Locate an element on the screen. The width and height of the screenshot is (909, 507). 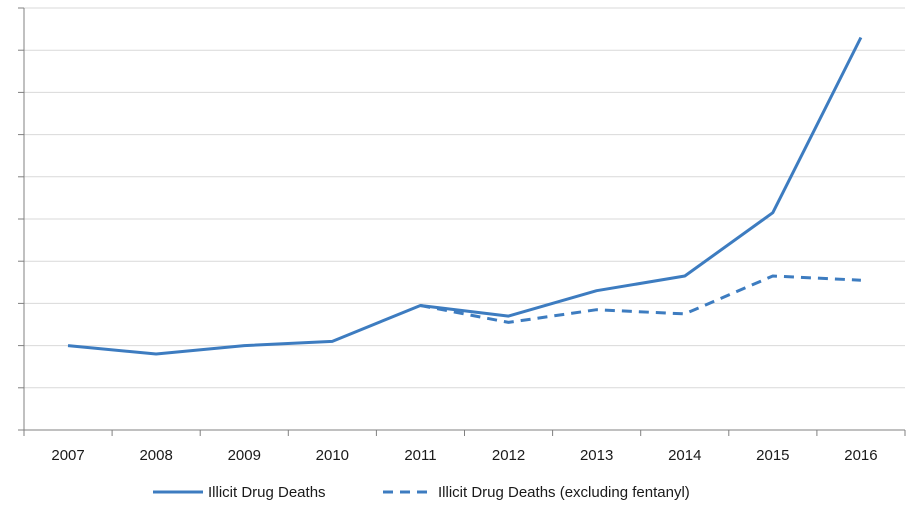
x-tick-label-2015: 2015 is located at coordinates (772, 455).